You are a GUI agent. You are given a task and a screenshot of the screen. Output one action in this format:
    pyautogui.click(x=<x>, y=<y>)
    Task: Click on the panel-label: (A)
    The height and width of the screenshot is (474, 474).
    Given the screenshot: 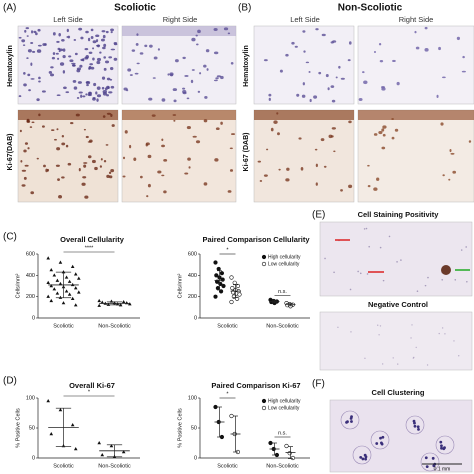 What is the action you would take?
    pyautogui.click(x=9, y=8)
    